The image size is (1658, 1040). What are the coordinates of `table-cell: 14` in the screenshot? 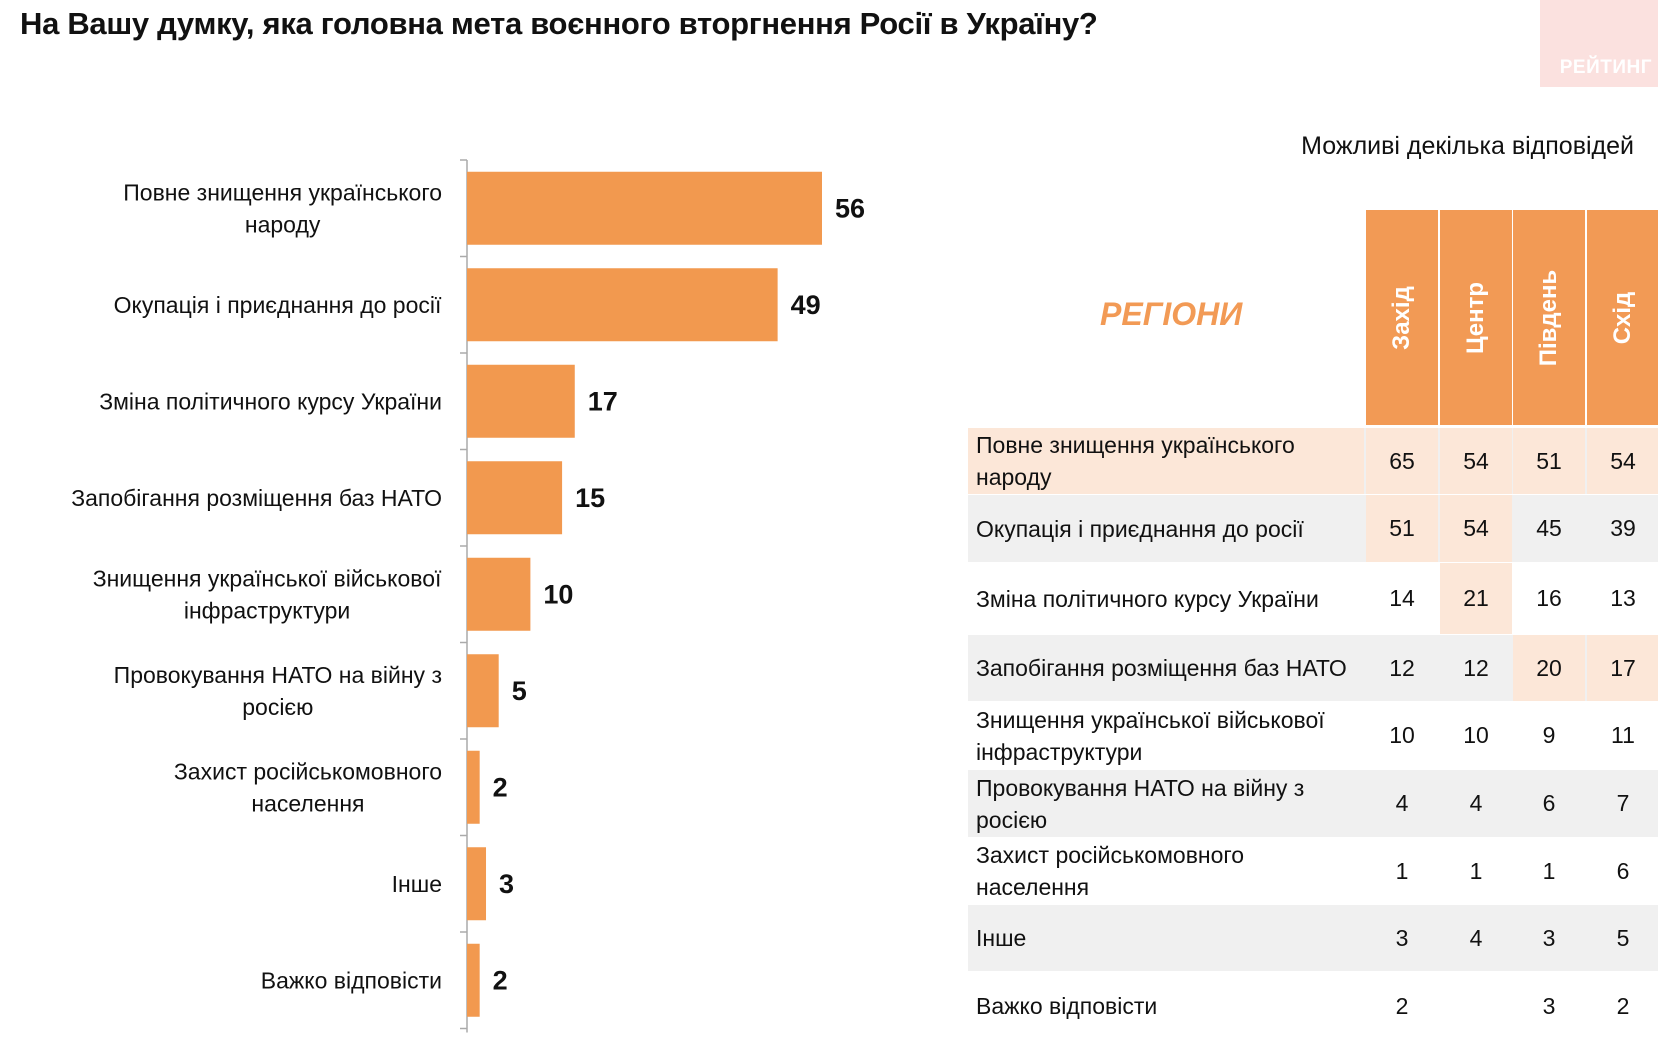 It's located at (1402, 598).